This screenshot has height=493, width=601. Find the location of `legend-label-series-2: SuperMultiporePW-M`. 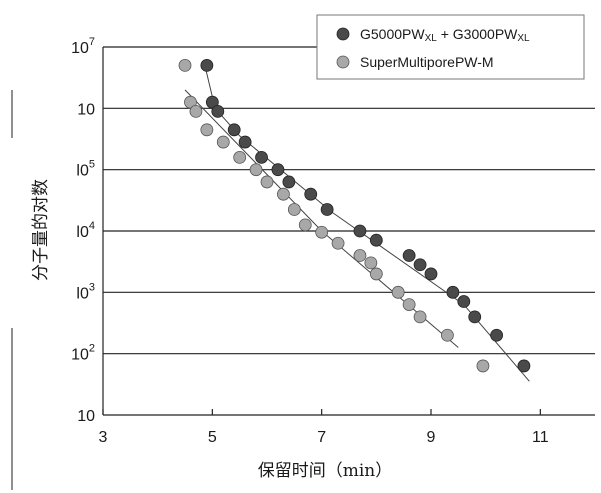

legend-label-series-2: SuperMultiporePW-M is located at coordinates (427, 62).